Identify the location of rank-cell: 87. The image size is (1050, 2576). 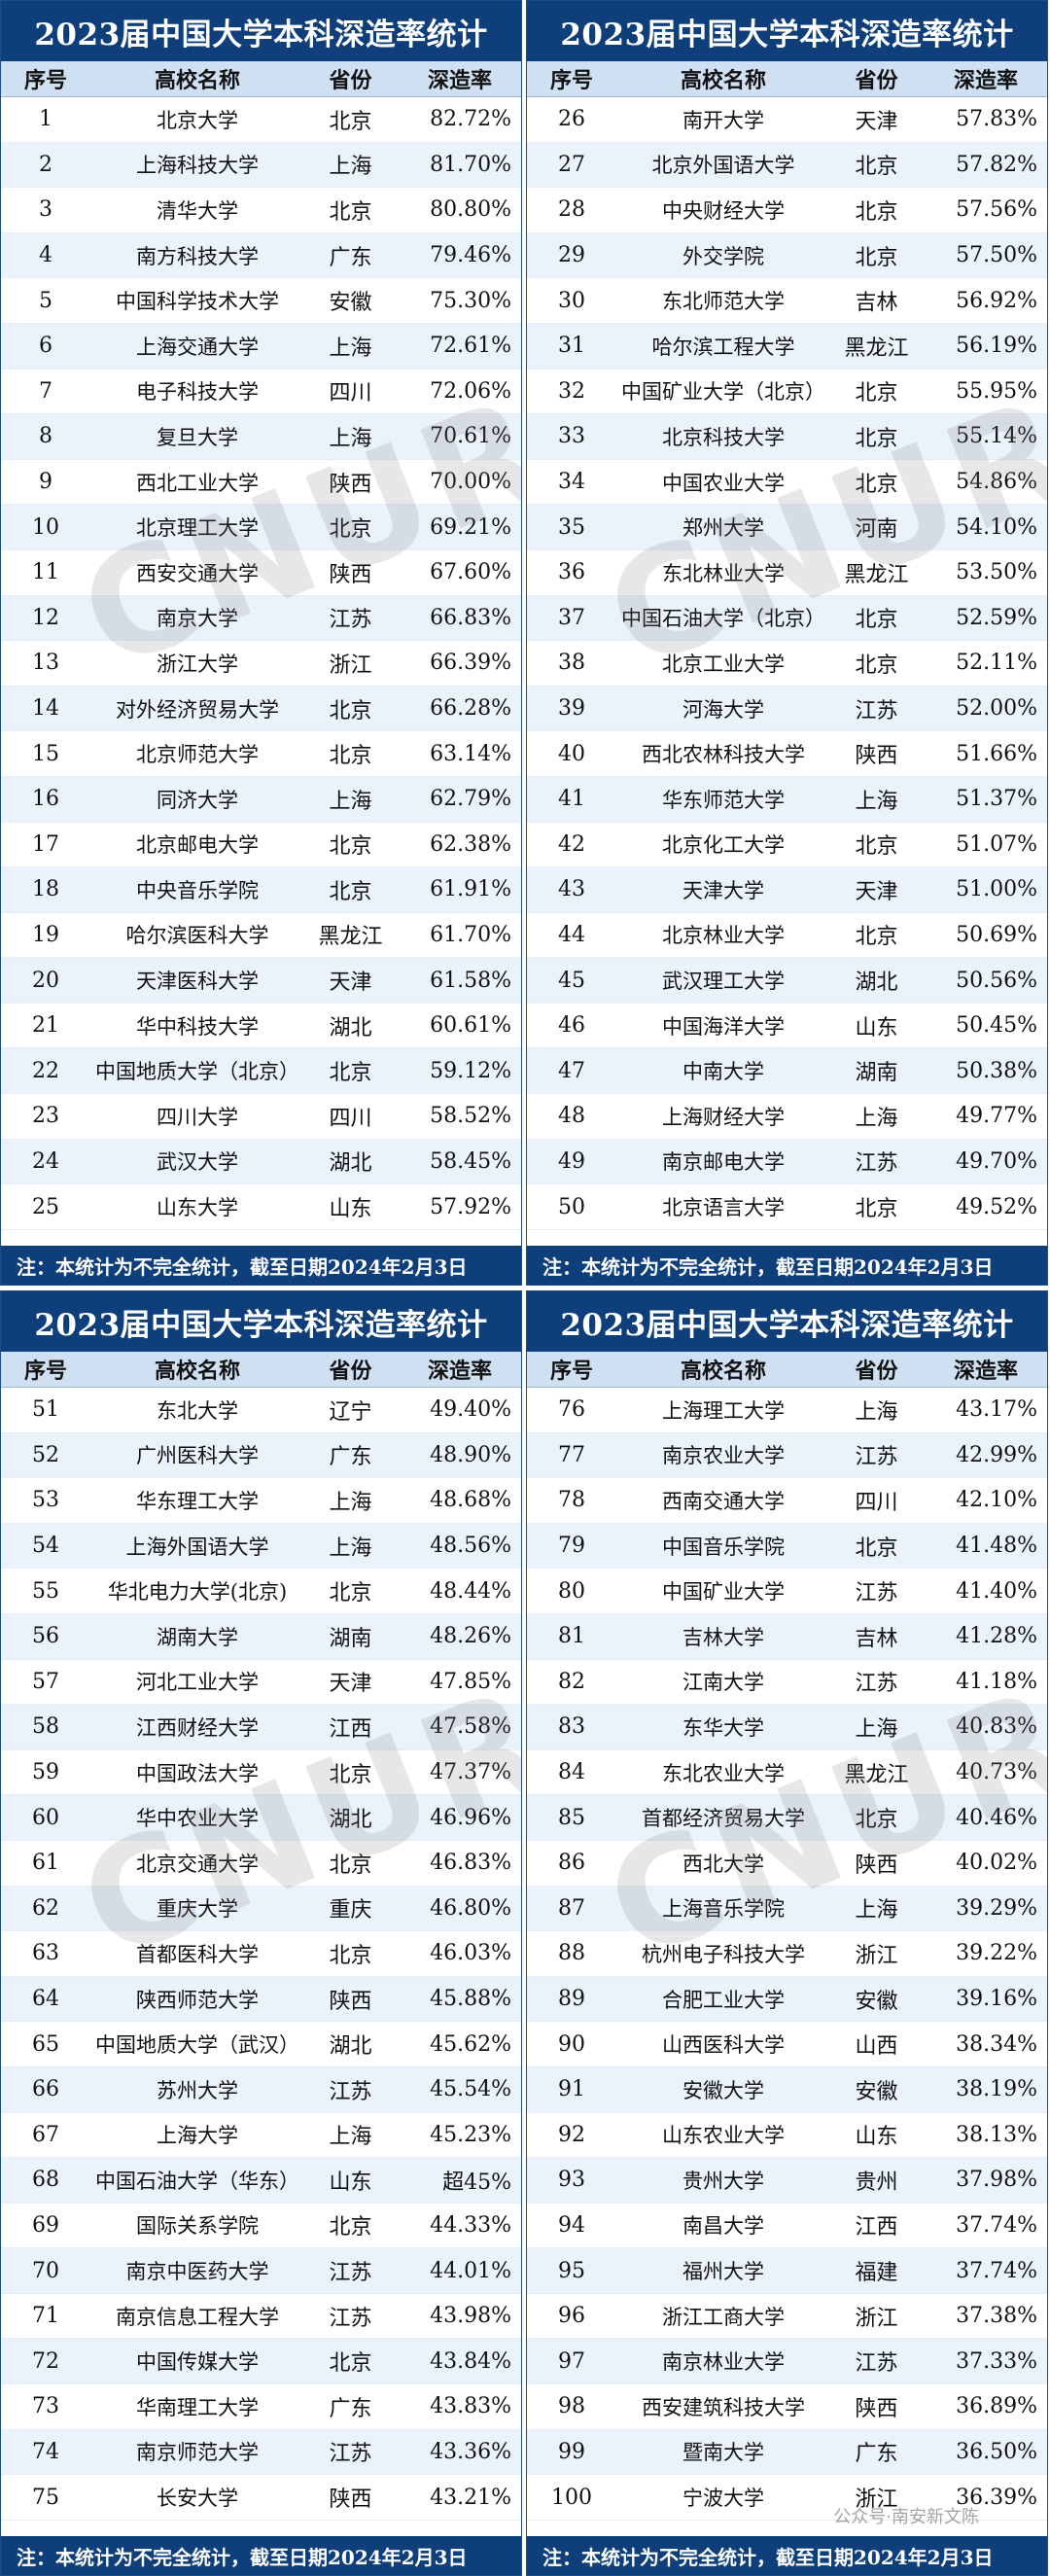
(571, 1908).